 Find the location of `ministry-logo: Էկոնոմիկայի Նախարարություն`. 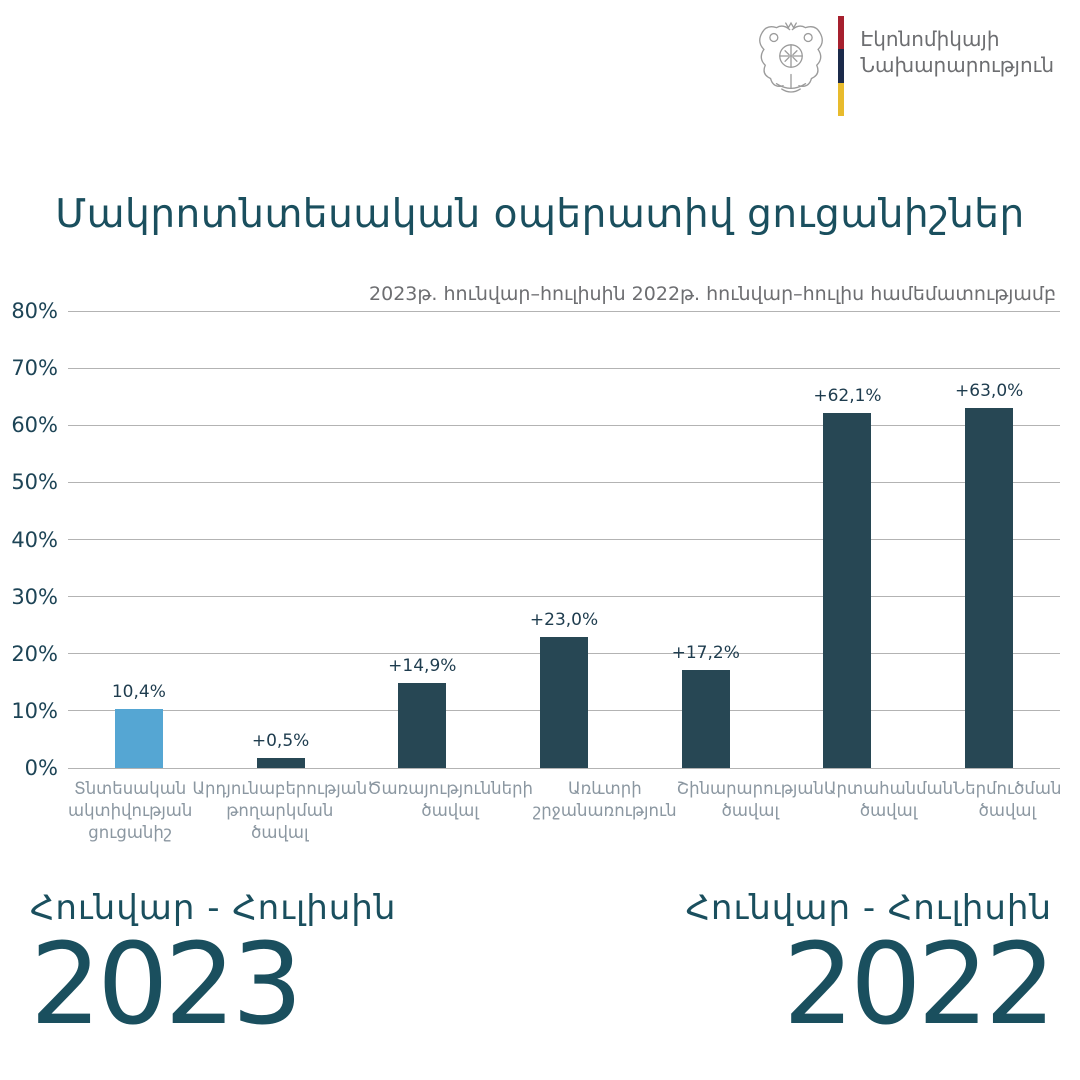

ministry-logo: Էկոնոմիկայի Նախարարություն is located at coordinates (906, 64).